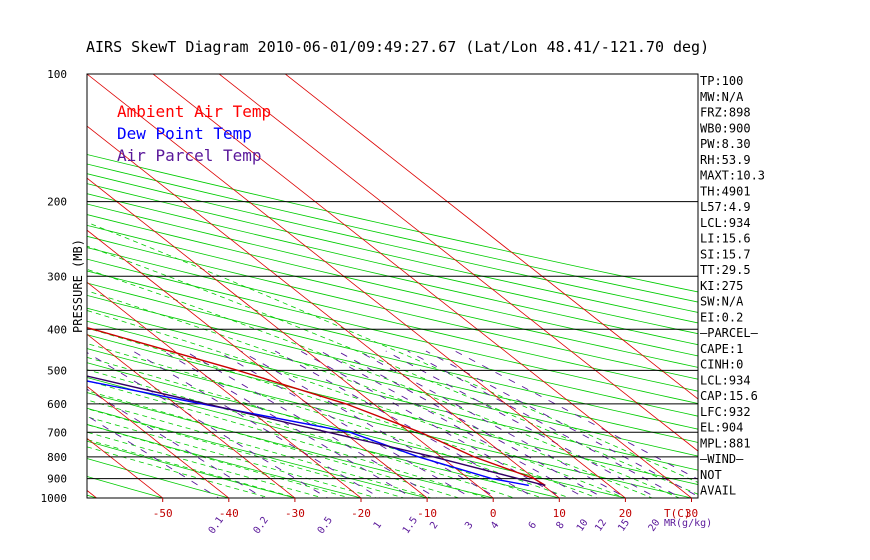 Image resolution: width=870 pixels, height=560 pixels. What do you see at coordinates (721, 349) in the screenshot?
I see `sounding-parameter: CAPE:1` at bounding box center [721, 349].